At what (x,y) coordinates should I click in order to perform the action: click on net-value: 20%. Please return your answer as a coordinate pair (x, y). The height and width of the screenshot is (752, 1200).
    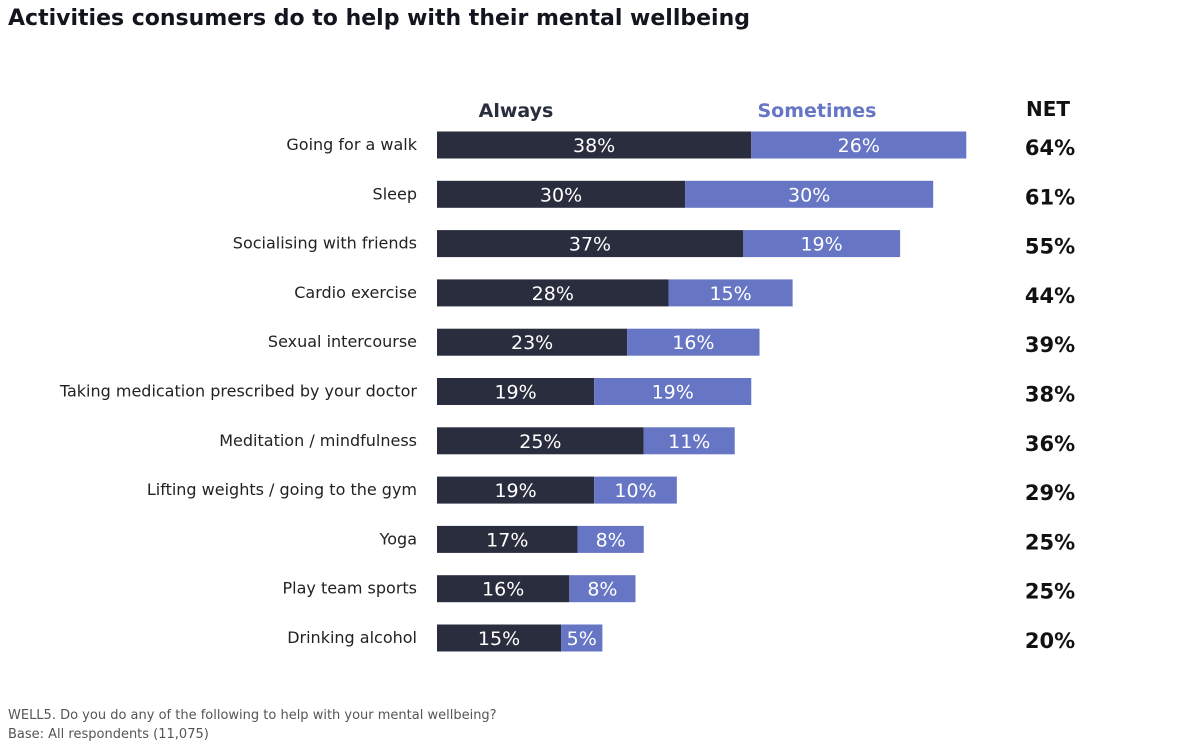
    Looking at the image, I should click on (1050, 641).